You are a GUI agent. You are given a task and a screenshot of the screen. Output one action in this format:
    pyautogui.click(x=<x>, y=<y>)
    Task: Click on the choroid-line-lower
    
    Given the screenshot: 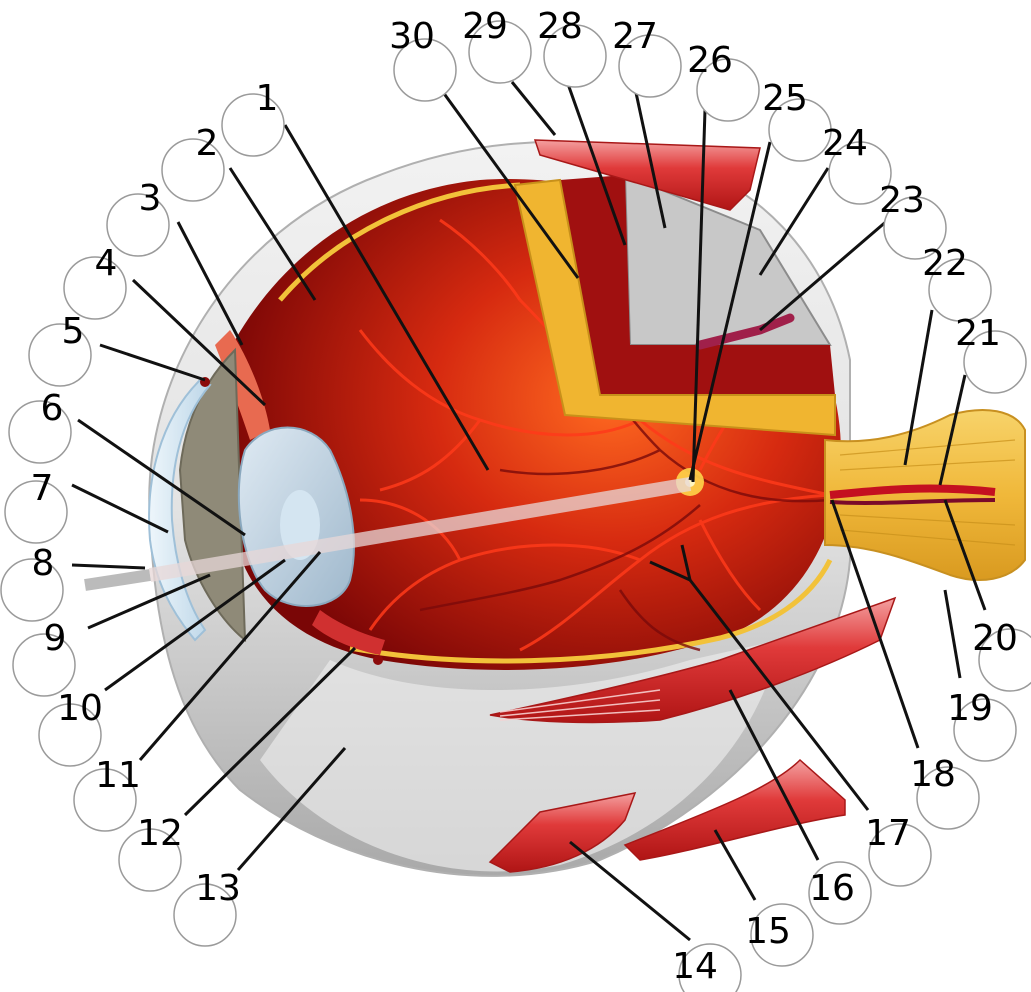 What is the action you would take?
    pyautogui.click(x=591, y=611)
    